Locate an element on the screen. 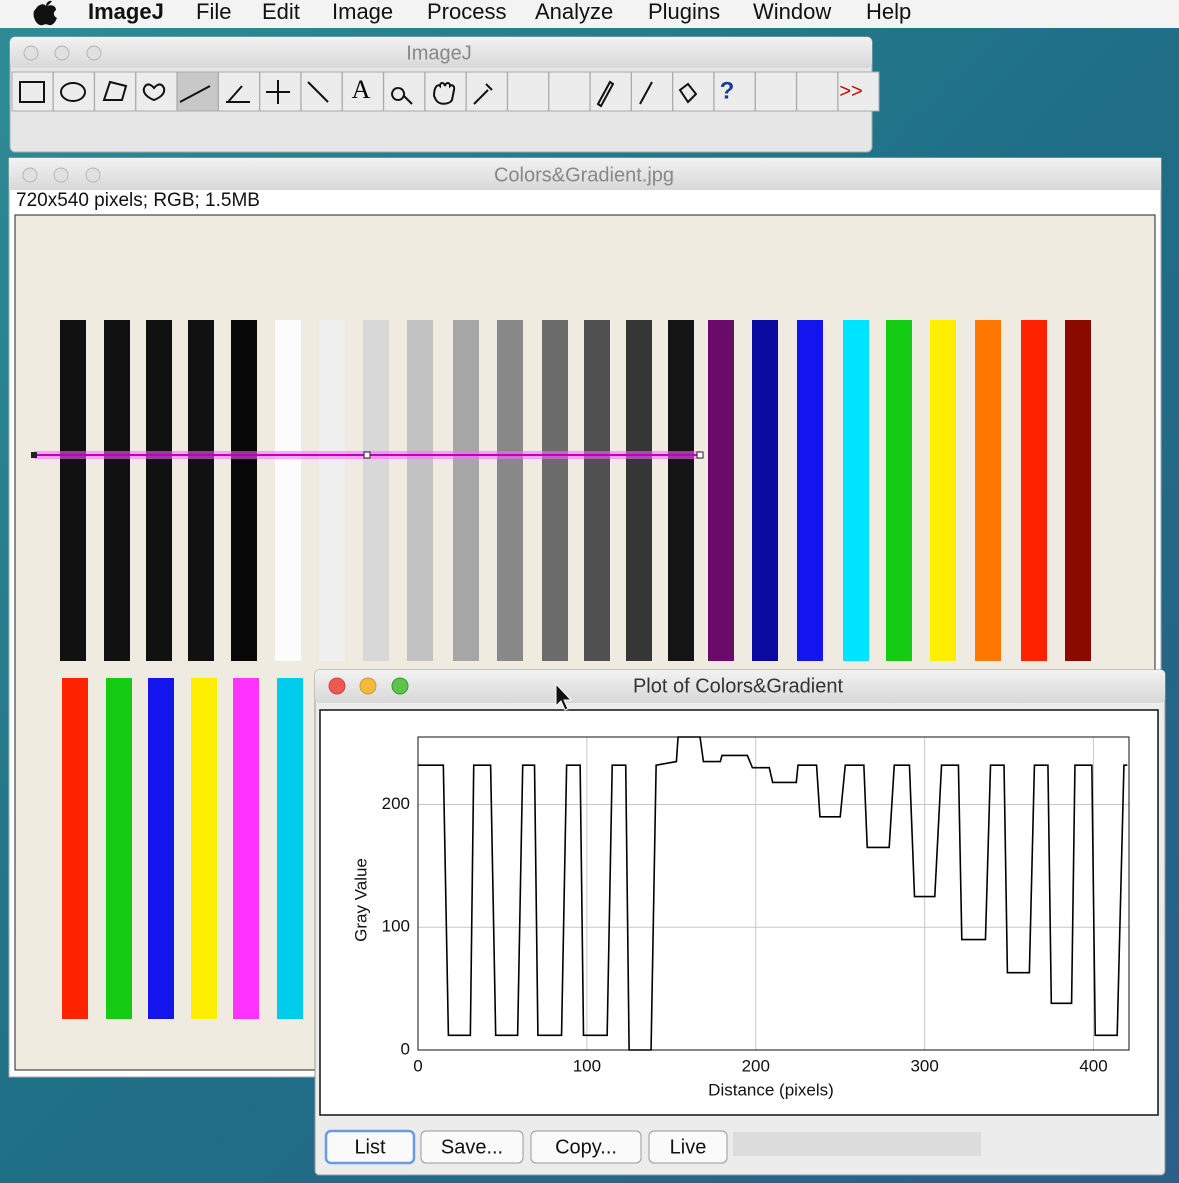 This screenshot has height=1183, width=1179. menu-item: Plugins is located at coordinates (684, 12).